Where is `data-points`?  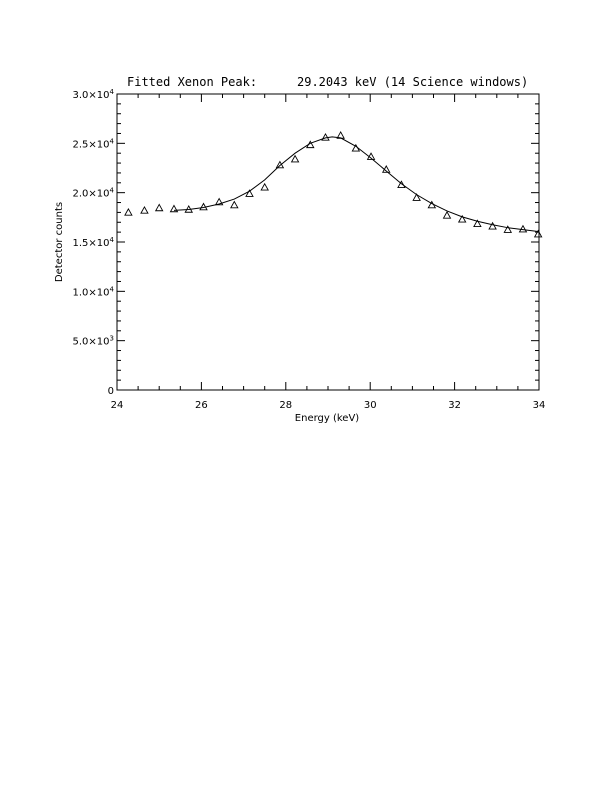
data-points is located at coordinates (333, 184).